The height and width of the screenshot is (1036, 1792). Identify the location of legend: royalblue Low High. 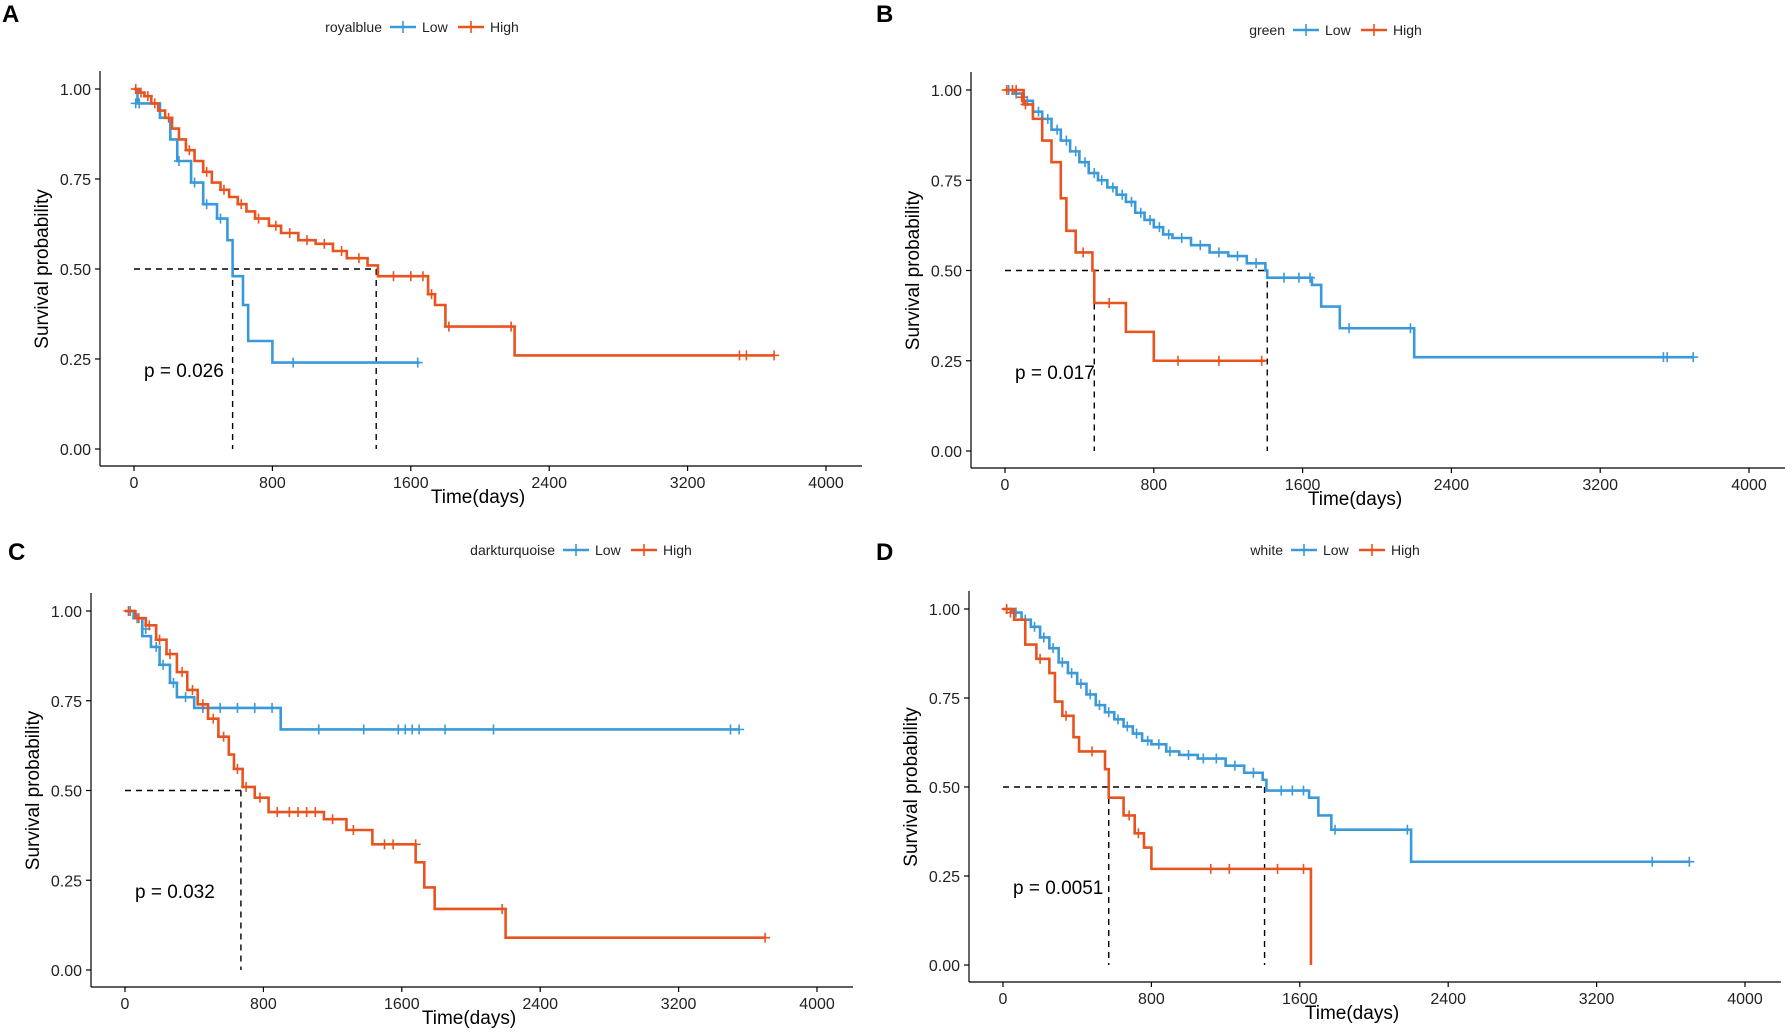
(422, 27).